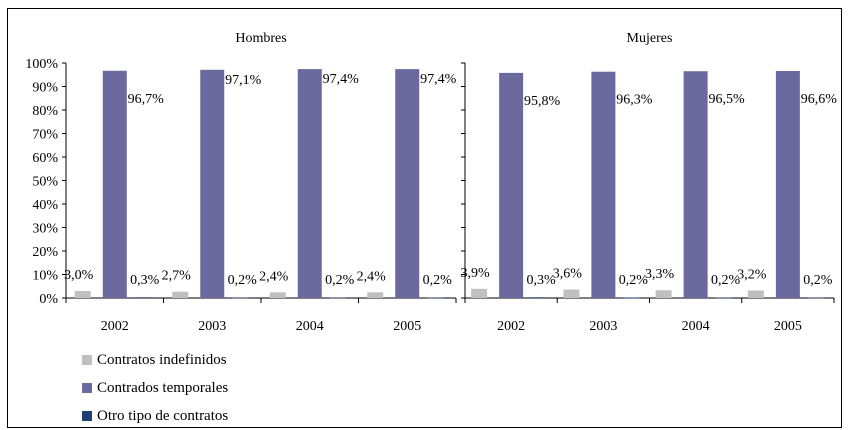 The height and width of the screenshot is (430, 850). What do you see at coordinates (45, 182) in the screenshot?
I see `y-tick-label: 50%` at bounding box center [45, 182].